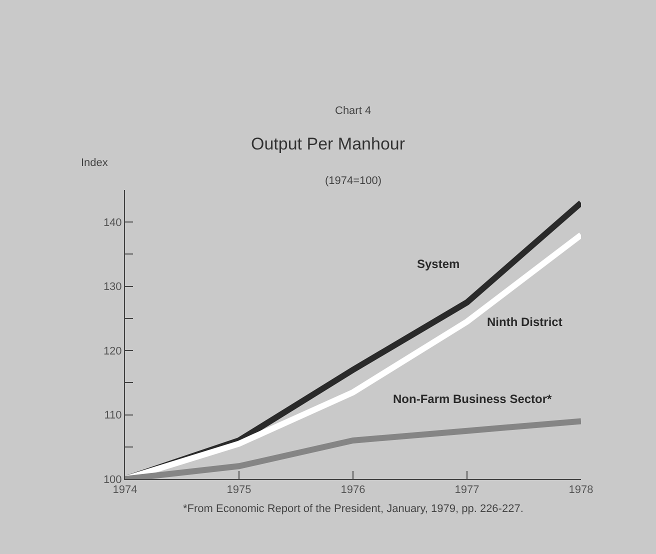 This screenshot has width=656, height=554. Describe the element at coordinates (125, 490) in the screenshot. I see `x-tick-label: 1974` at that location.